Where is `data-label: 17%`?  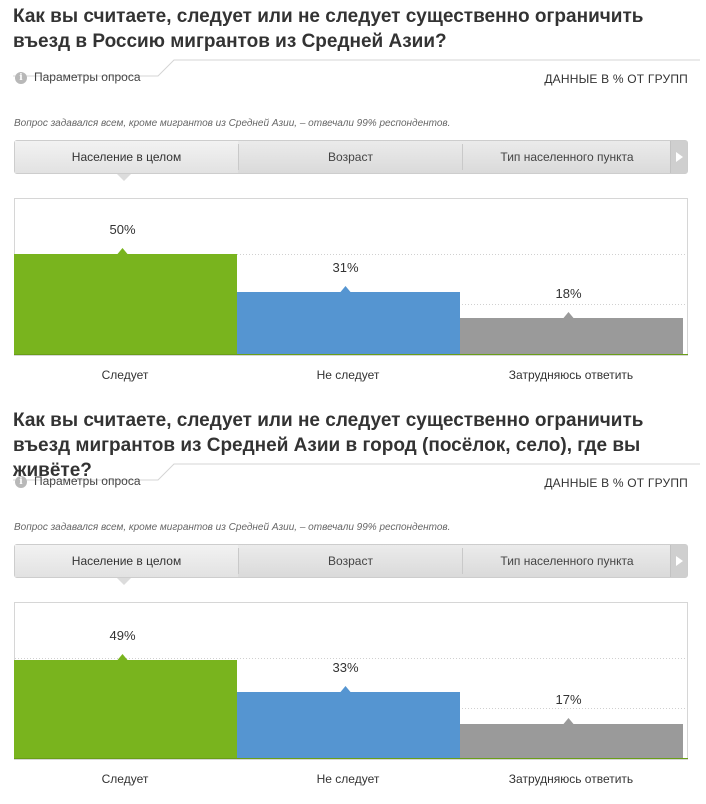 data-label: 17% is located at coordinates (568, 699).